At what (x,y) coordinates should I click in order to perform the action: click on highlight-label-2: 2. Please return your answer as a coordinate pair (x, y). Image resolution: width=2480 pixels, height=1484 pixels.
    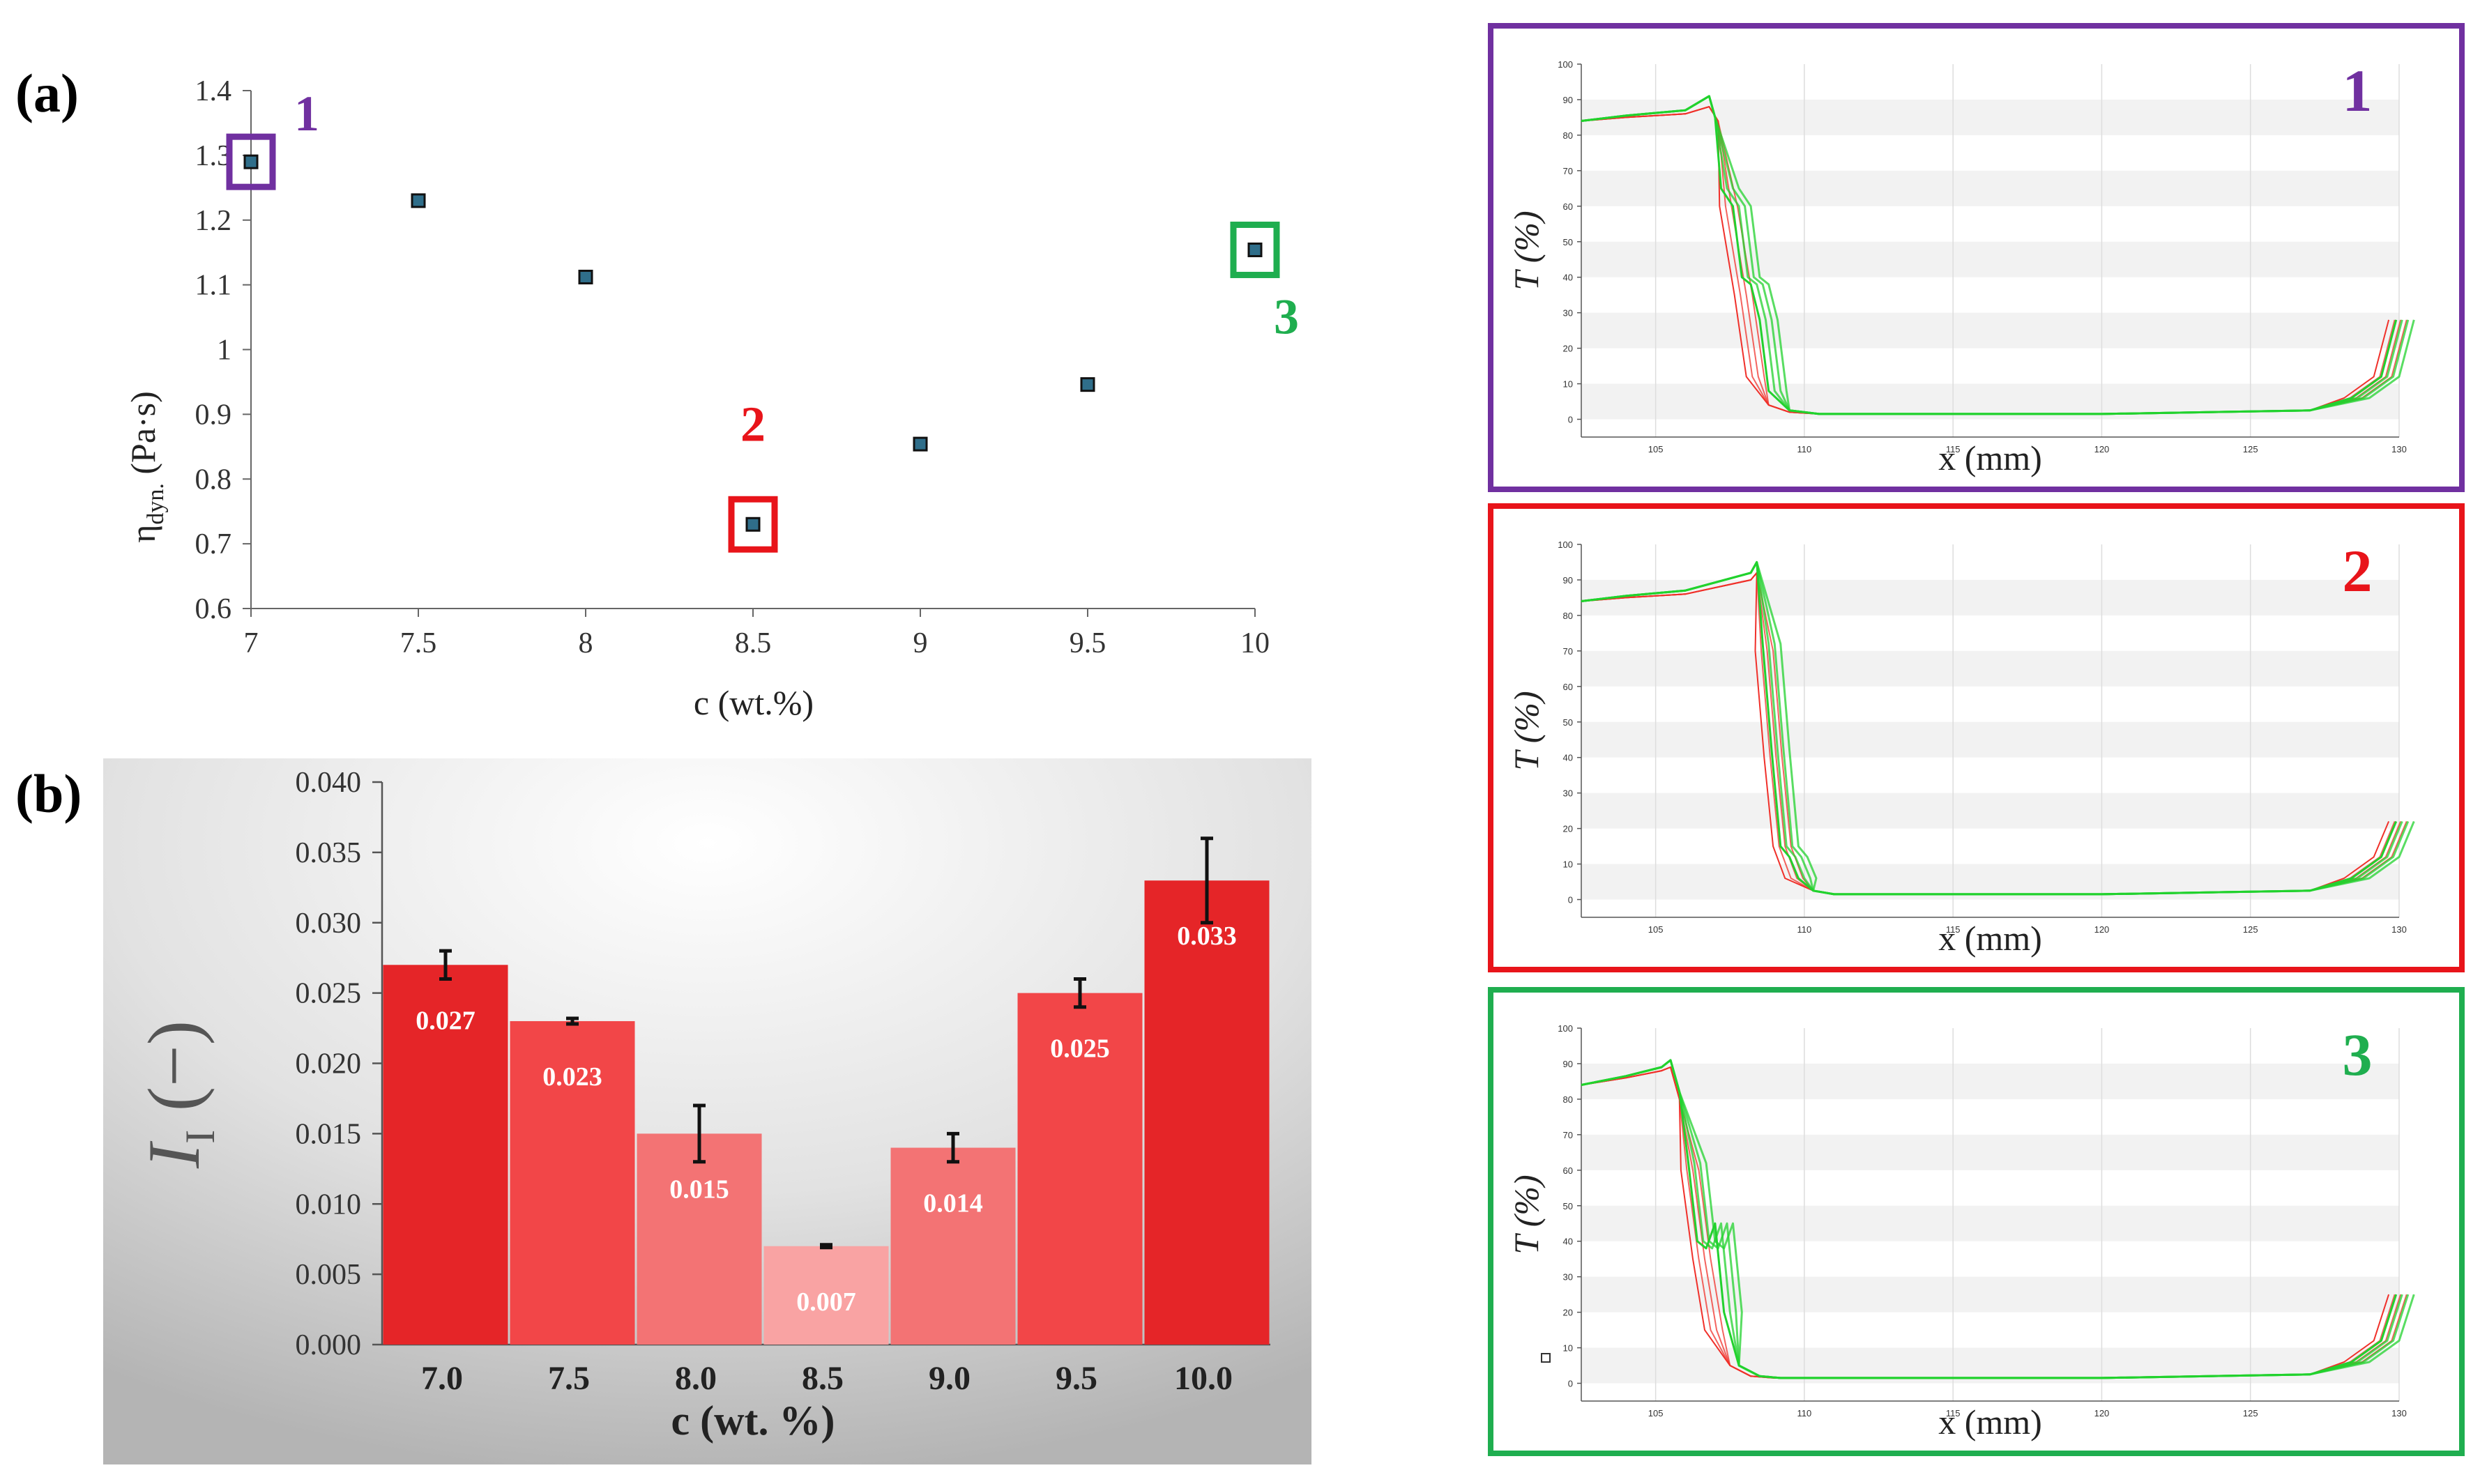
    Looking at the image, I should click on (753, 424).